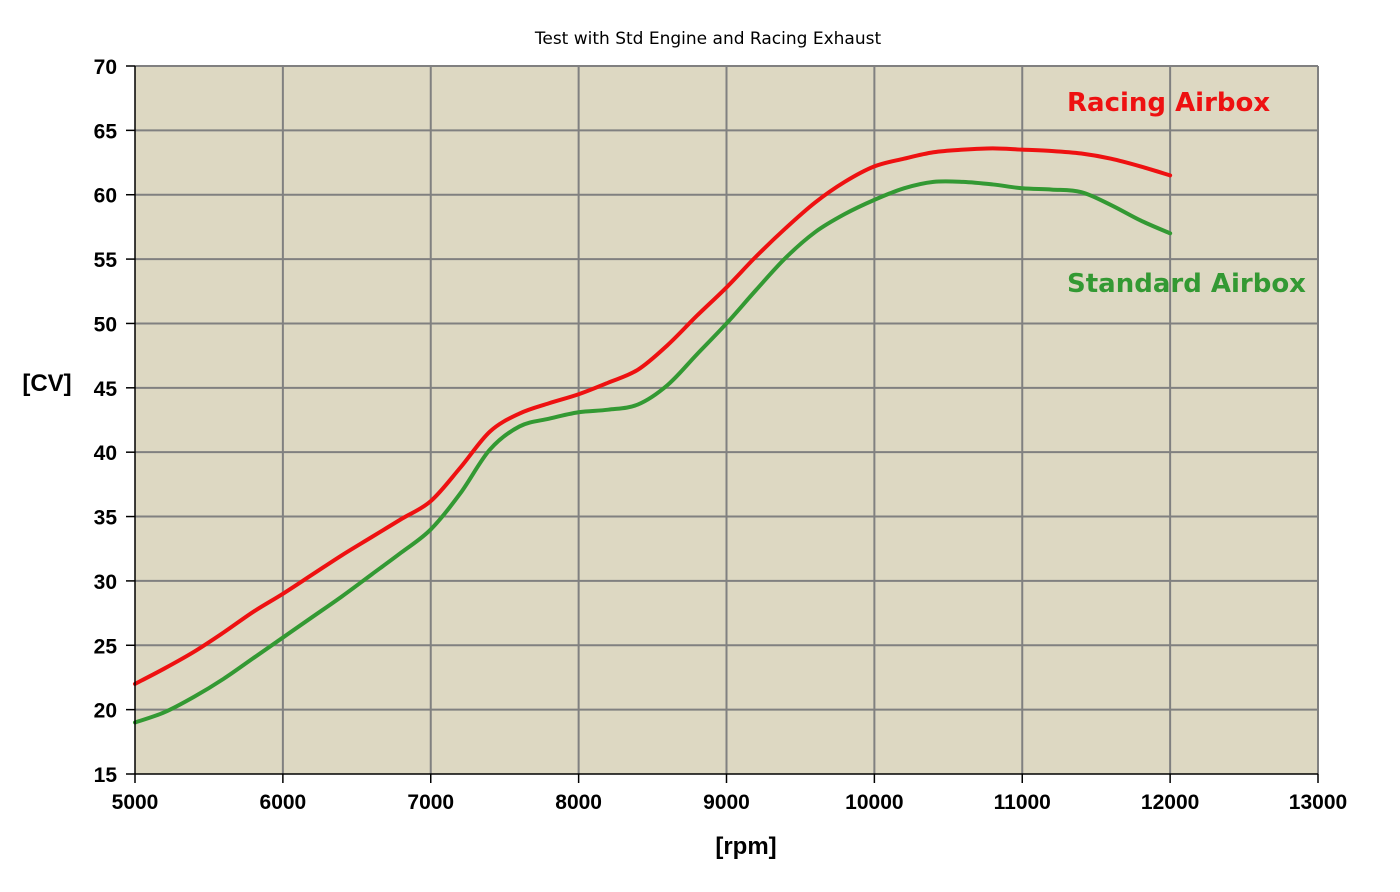  I want to click on series-label-racing-airbox: Racing Airbox, so click(1168, 103).